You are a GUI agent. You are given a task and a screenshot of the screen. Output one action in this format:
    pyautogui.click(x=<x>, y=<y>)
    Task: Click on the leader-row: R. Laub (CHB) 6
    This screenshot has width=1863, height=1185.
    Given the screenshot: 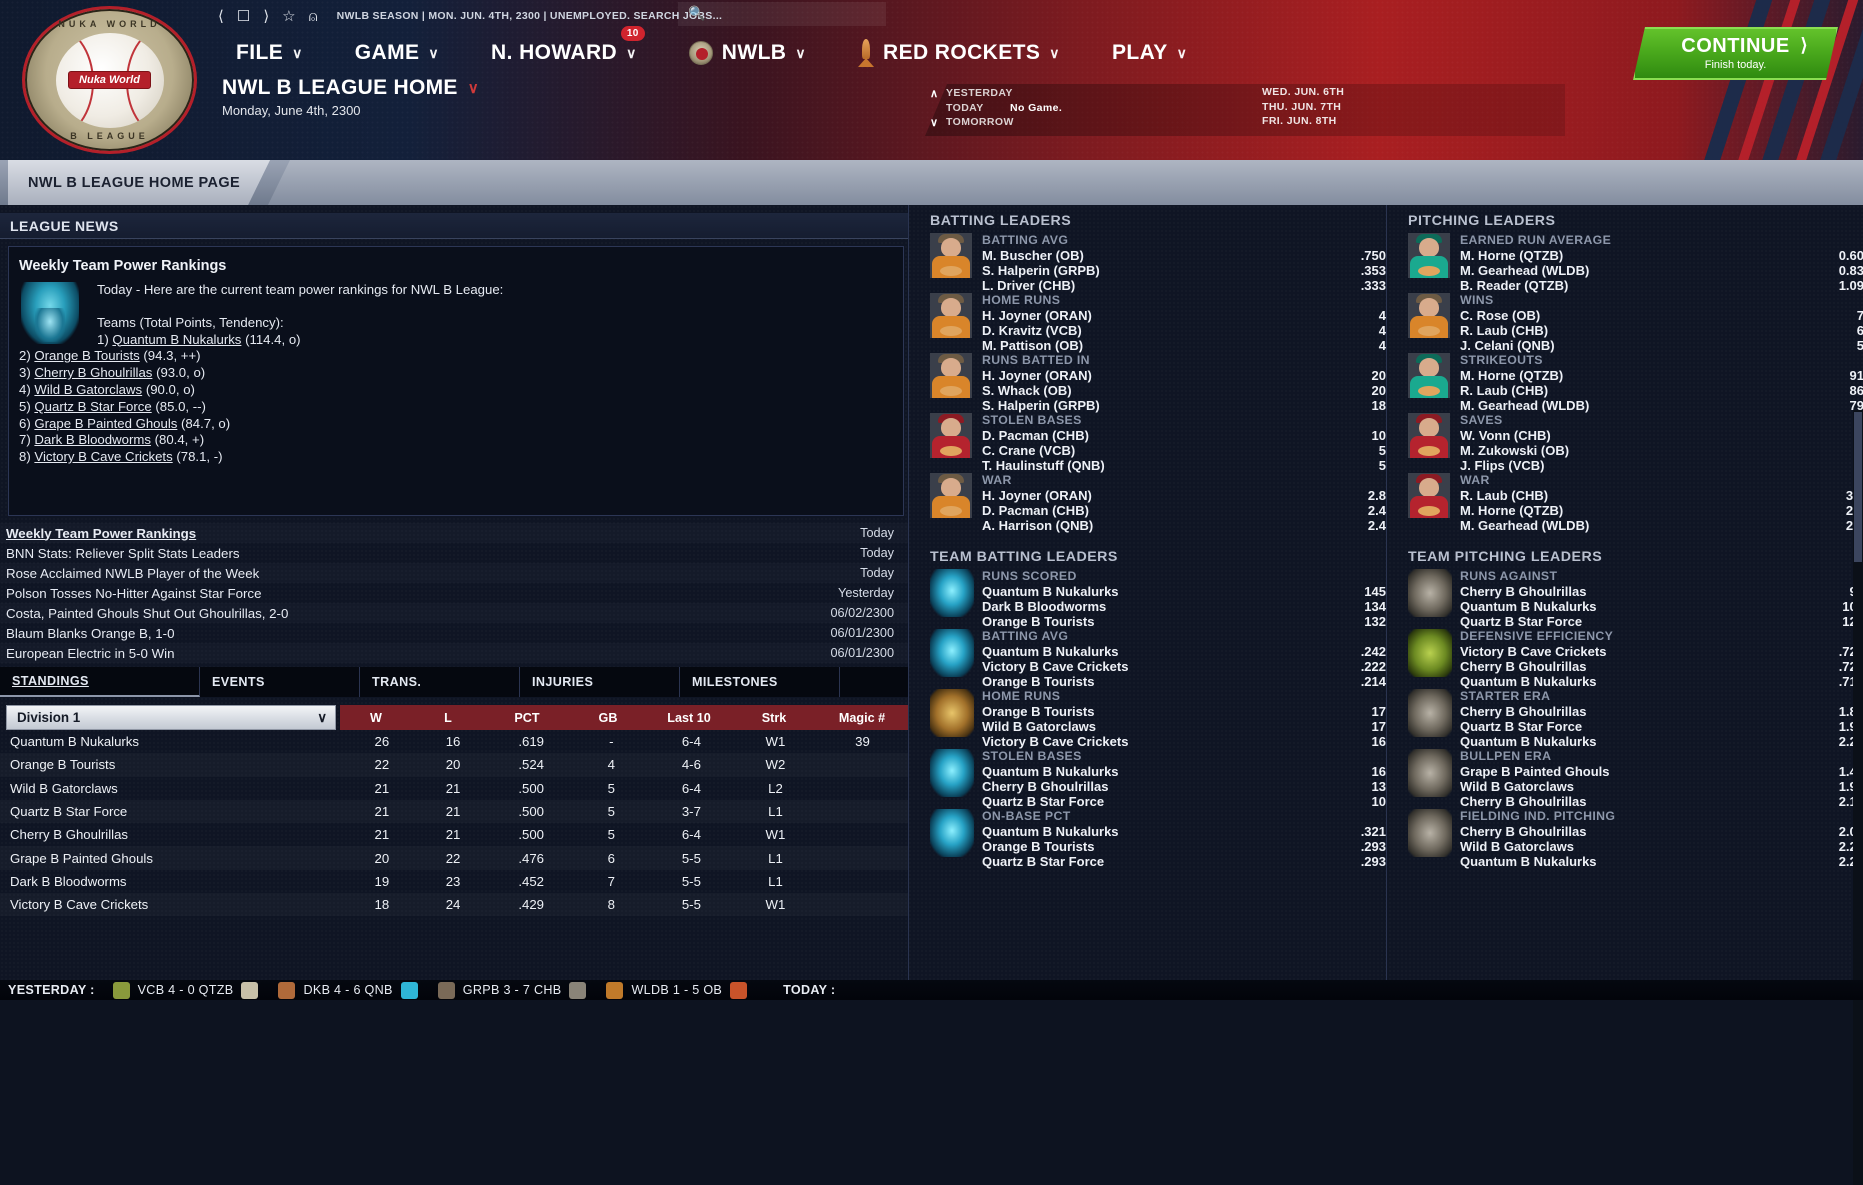 What is the action you would take?
    pyautogui.click(x=1661, y=330)
    